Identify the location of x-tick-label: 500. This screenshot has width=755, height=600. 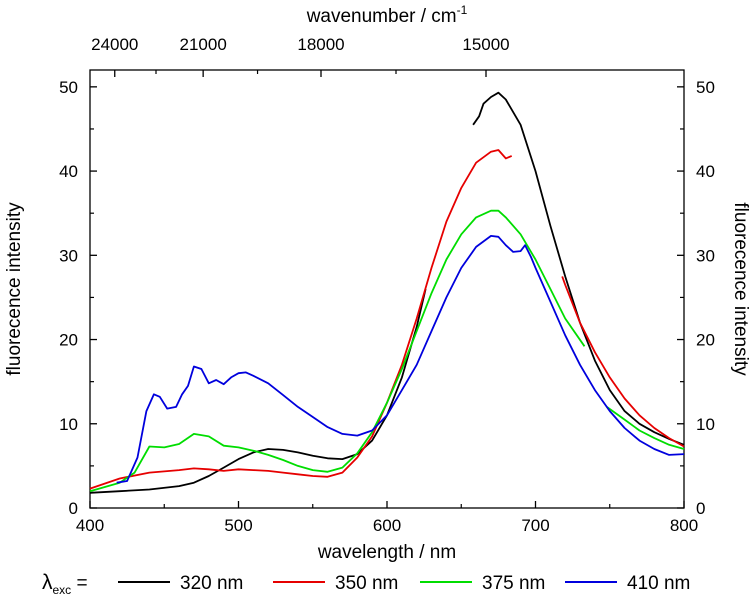
(238, 525).